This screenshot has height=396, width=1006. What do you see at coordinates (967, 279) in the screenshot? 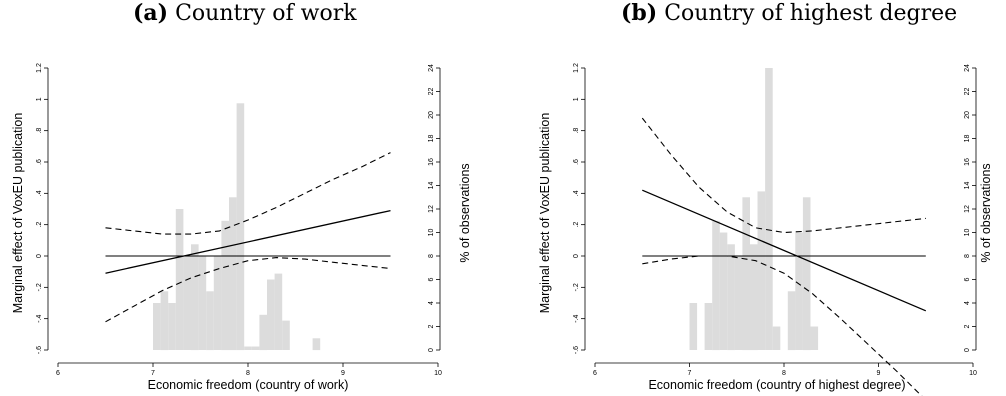
I see `y2-tick-label: 6` at bounding box center [967, 279].